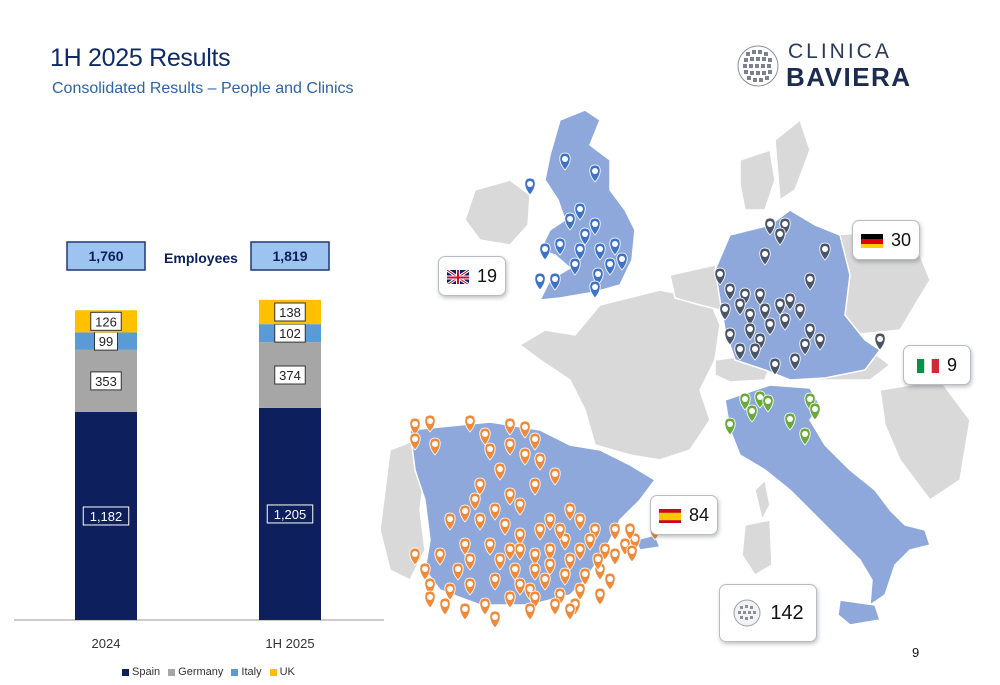  I want to click on total-label-1: 1,819, so click(289, 256).